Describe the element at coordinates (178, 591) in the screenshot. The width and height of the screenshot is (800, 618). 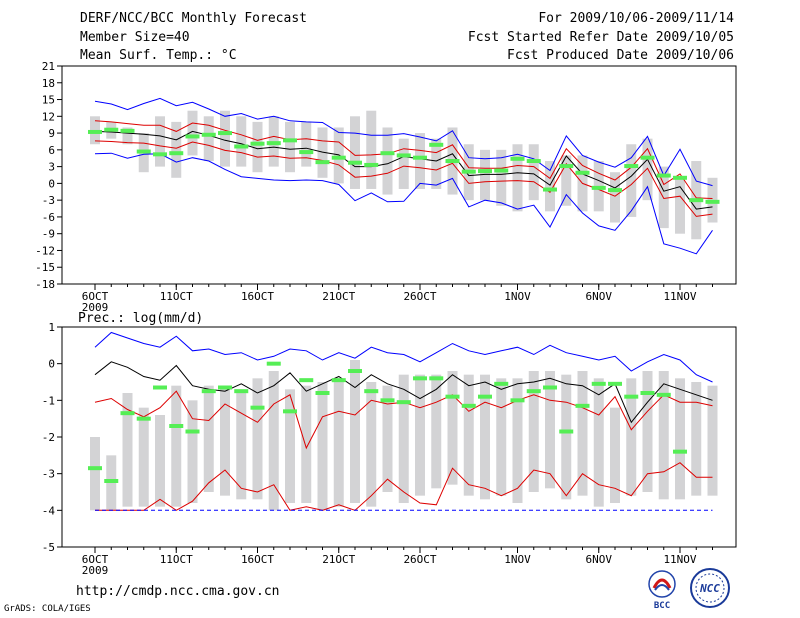
I see `source-url: http://cmdp.ncc.cma.gov.cn` at that location.